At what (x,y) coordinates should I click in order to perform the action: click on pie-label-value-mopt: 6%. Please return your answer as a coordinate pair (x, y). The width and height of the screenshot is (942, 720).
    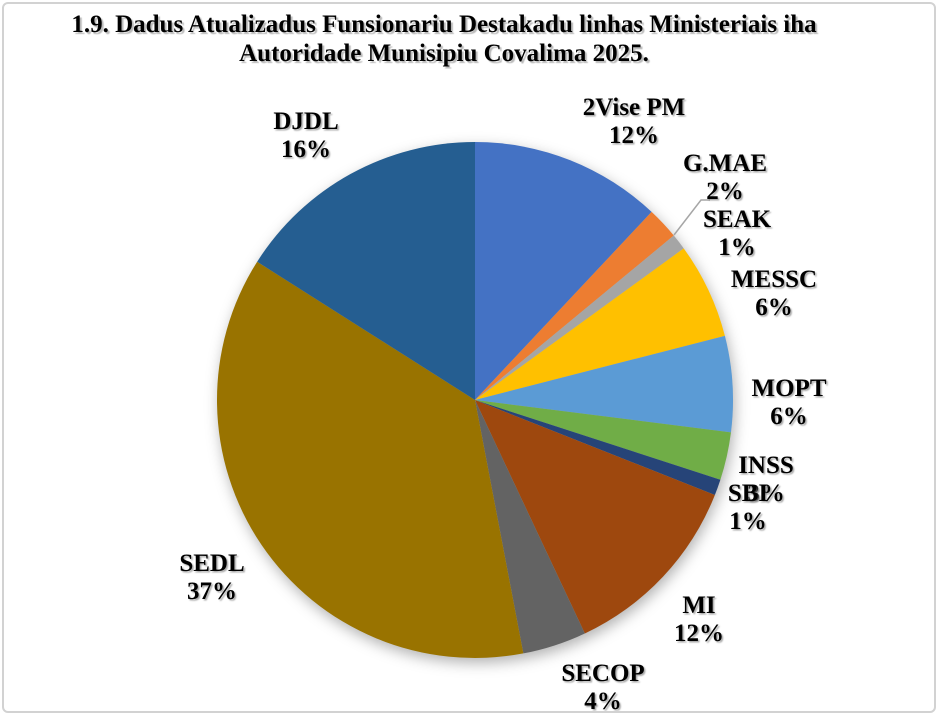
    Looking at the image, I should click on (789, 416).